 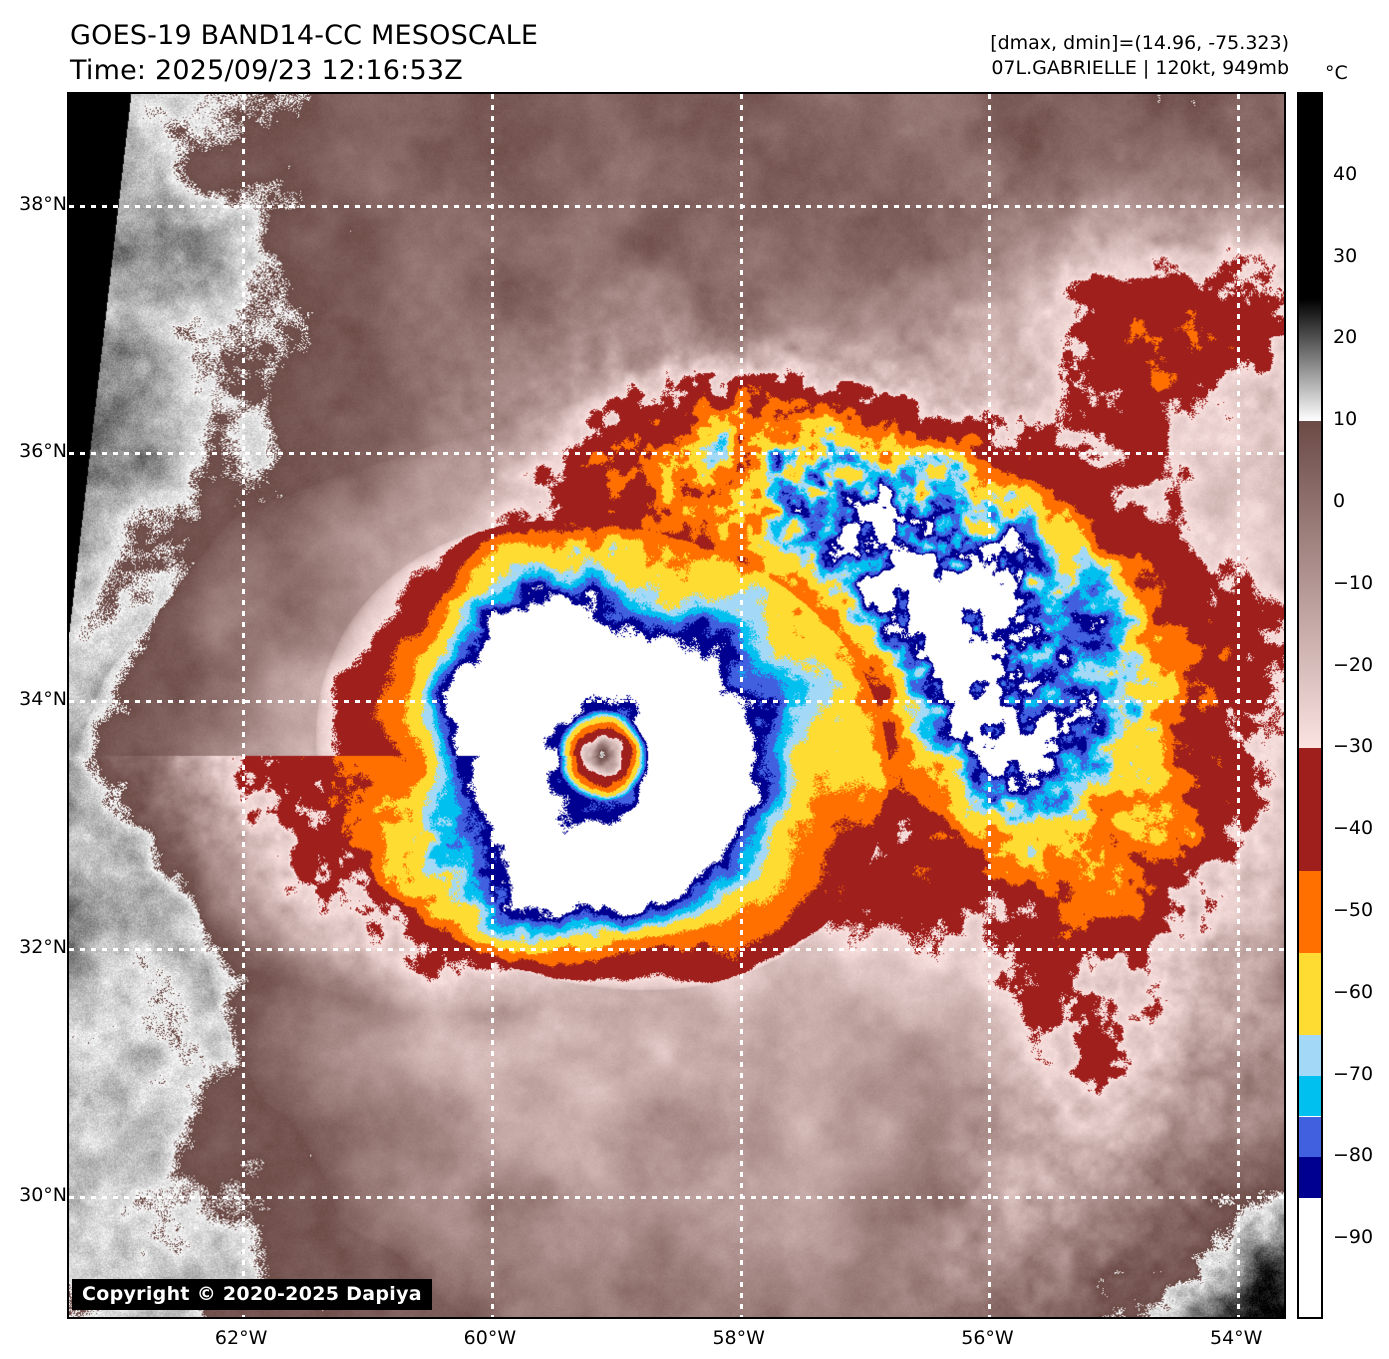 I want to click on colorbar-segment-white-cold, so click(x=1310, y=1257).